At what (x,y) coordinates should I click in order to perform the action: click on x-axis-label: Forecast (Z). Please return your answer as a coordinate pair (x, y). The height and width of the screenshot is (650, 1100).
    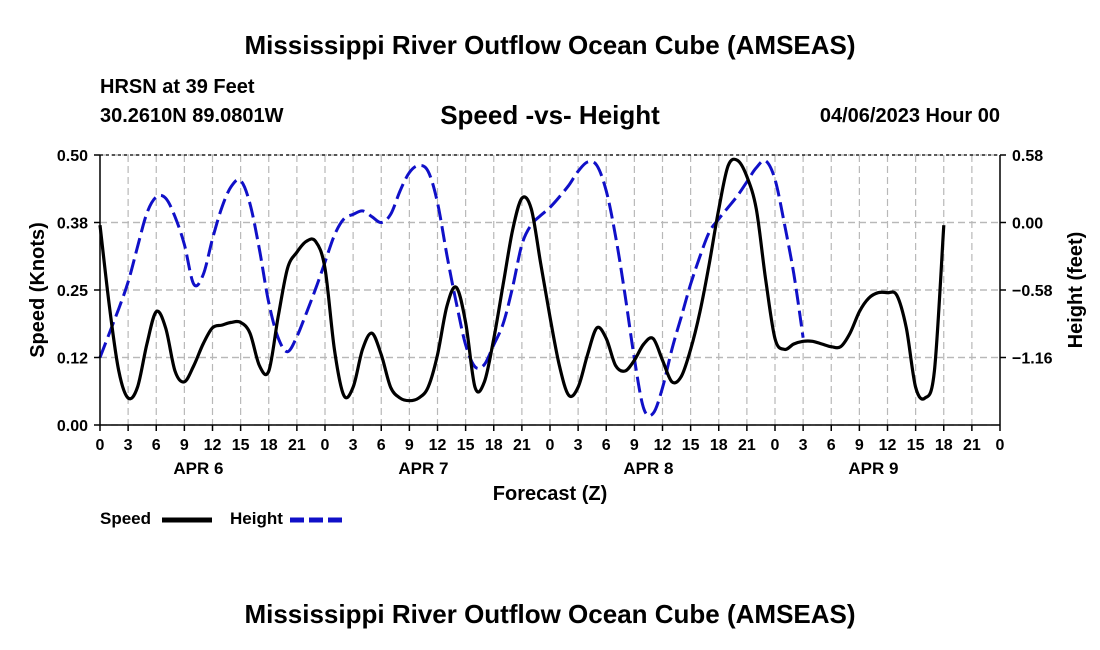
    Looking at the image, I should click on (550, 494).